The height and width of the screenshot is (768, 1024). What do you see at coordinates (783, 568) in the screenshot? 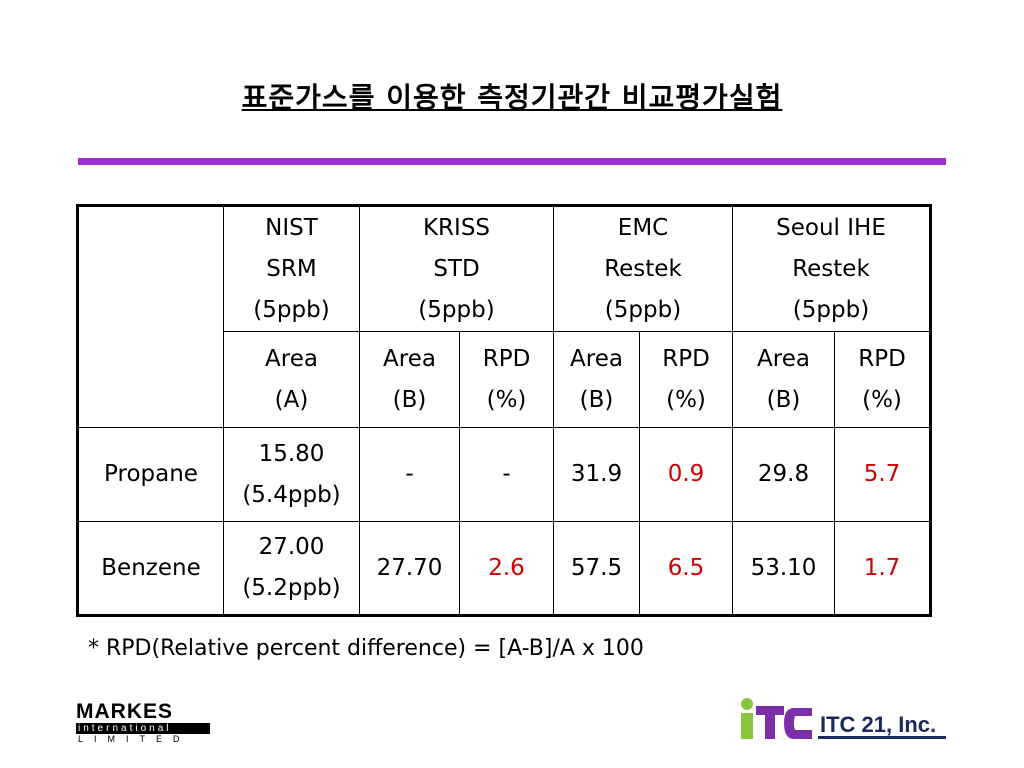
I see `seoul-area-cell: 53.10` at bounding box center [783, 568].